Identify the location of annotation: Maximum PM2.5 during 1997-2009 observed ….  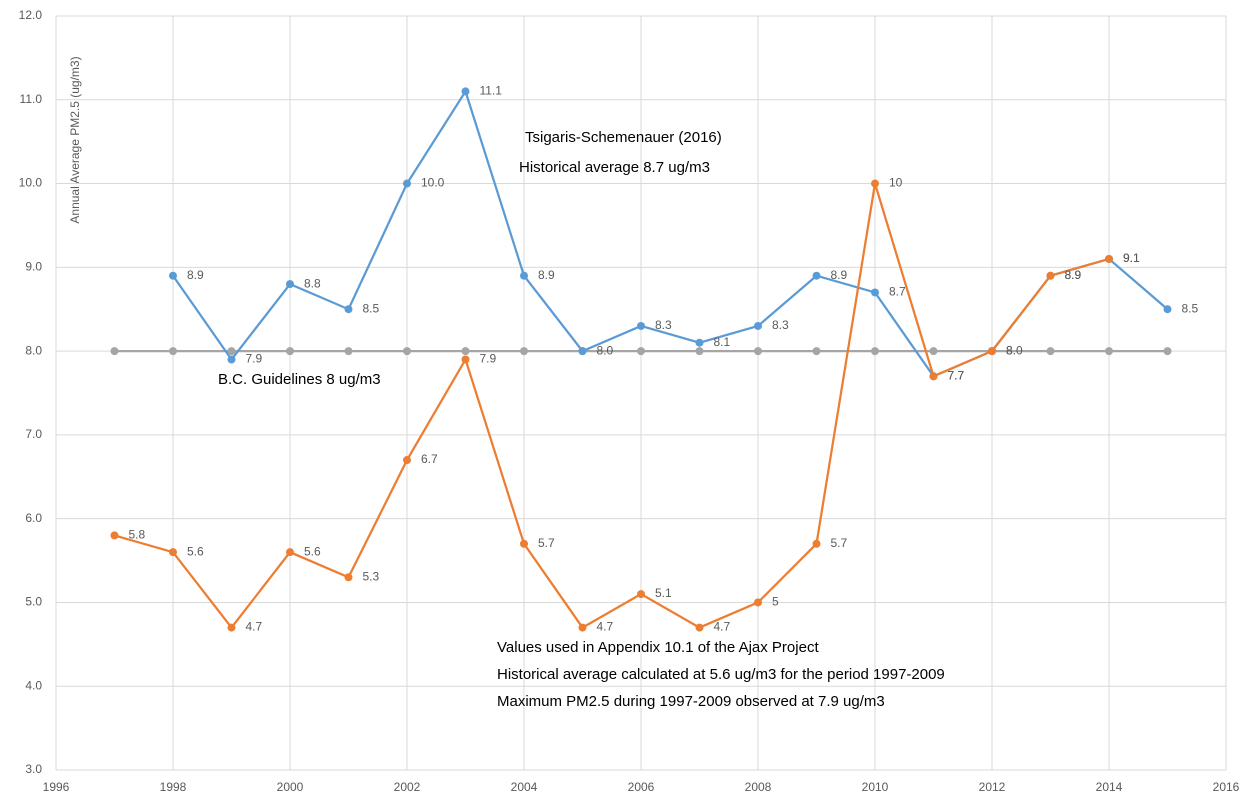
(691, 701).